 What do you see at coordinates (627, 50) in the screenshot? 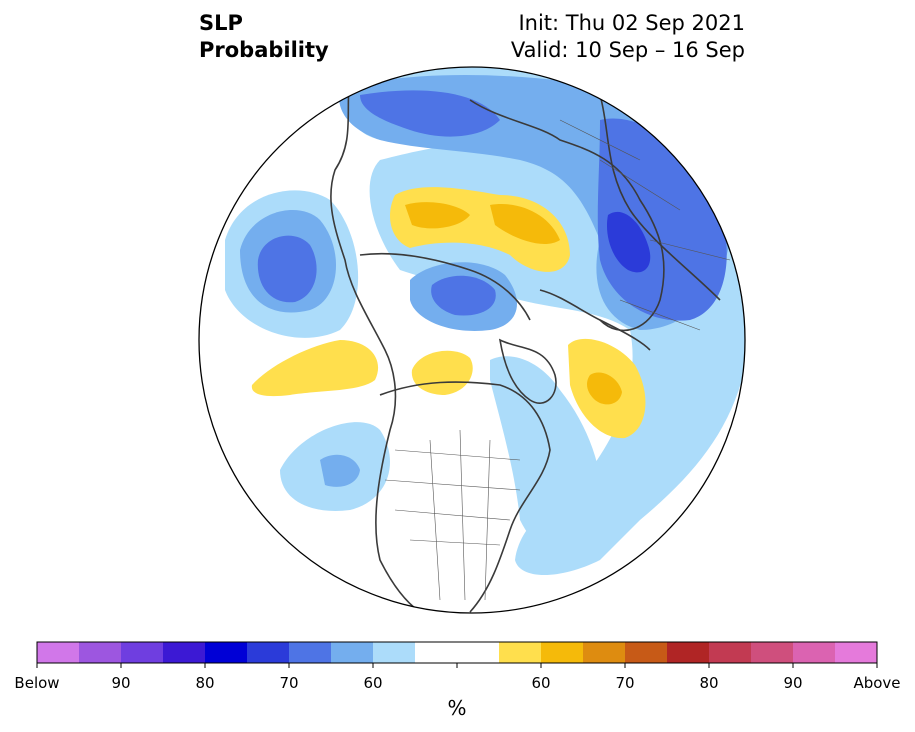
I see `valid-range: Valid: 10 Sep – 16 Sep` at bounding box center [627, 50].